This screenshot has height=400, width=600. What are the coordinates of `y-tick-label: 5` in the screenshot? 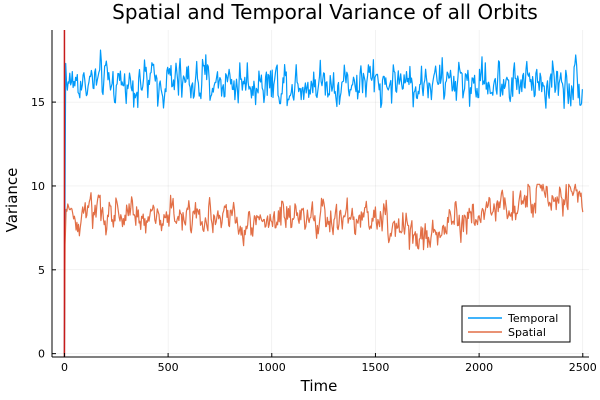 It's located at (41, 270).